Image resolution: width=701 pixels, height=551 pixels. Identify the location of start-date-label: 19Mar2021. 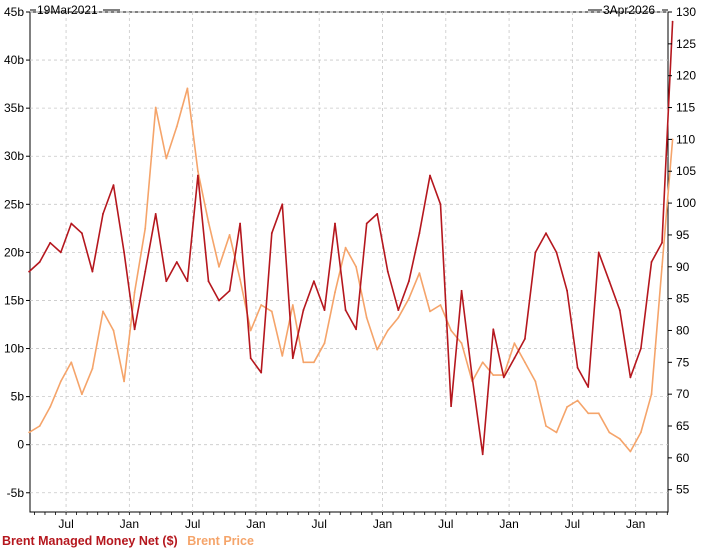
(67, 10).